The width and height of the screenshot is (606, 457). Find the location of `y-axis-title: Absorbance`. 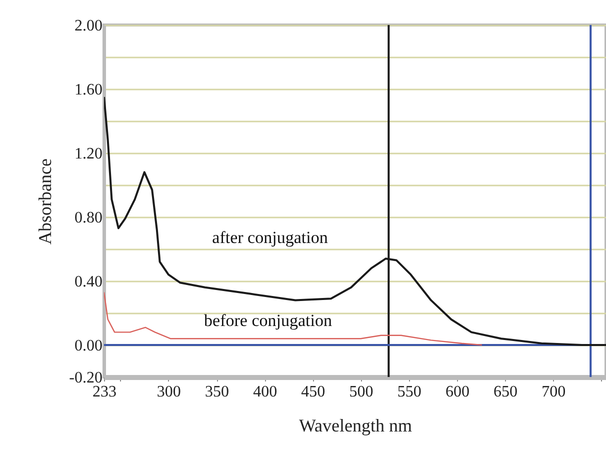

y-axis-title: Absorbance is located at coordinates (45, 201).